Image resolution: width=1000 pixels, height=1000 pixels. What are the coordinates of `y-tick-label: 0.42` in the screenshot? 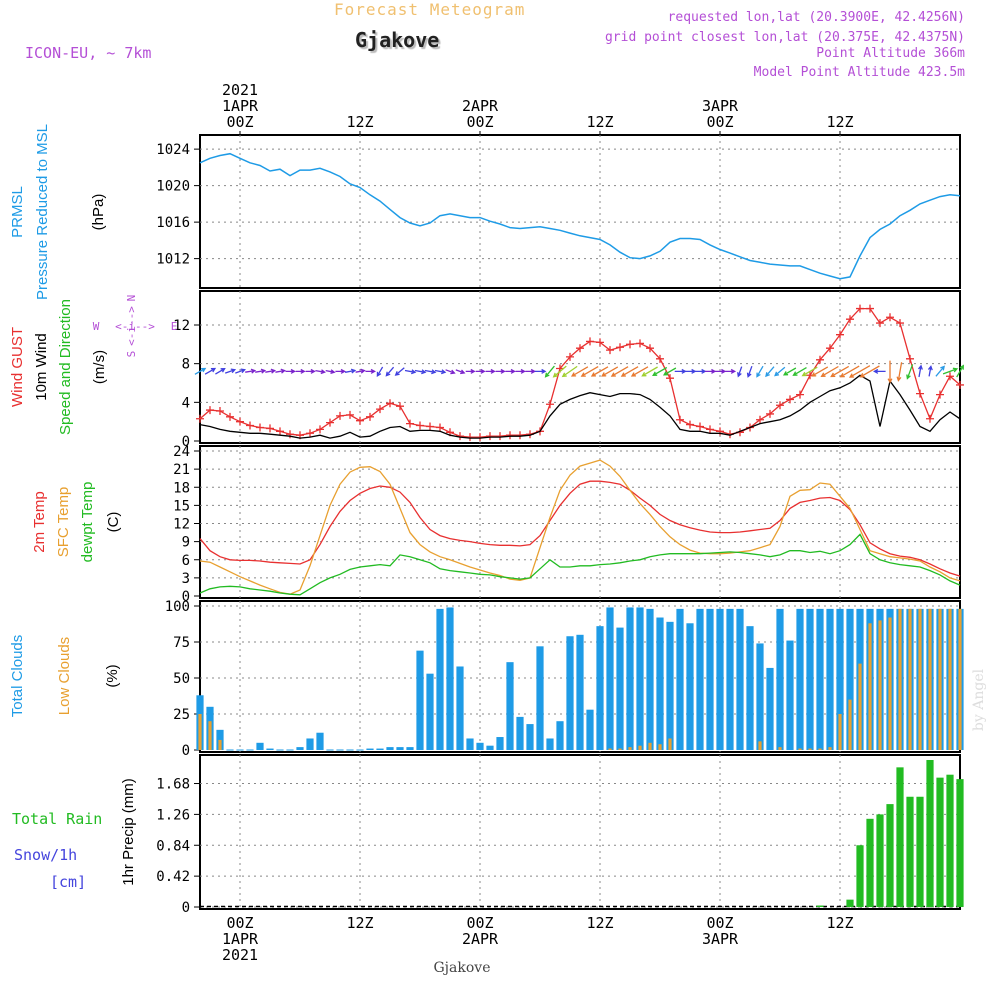 It's located at (173, 877).